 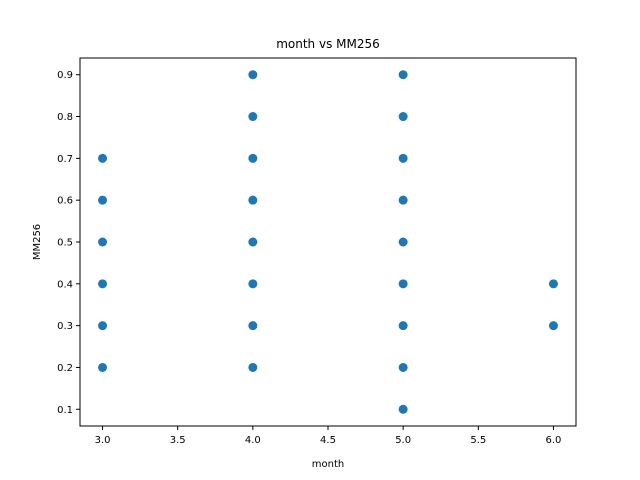 I want to click on x-tick-label: 5.0, so click(x=403, y=440).